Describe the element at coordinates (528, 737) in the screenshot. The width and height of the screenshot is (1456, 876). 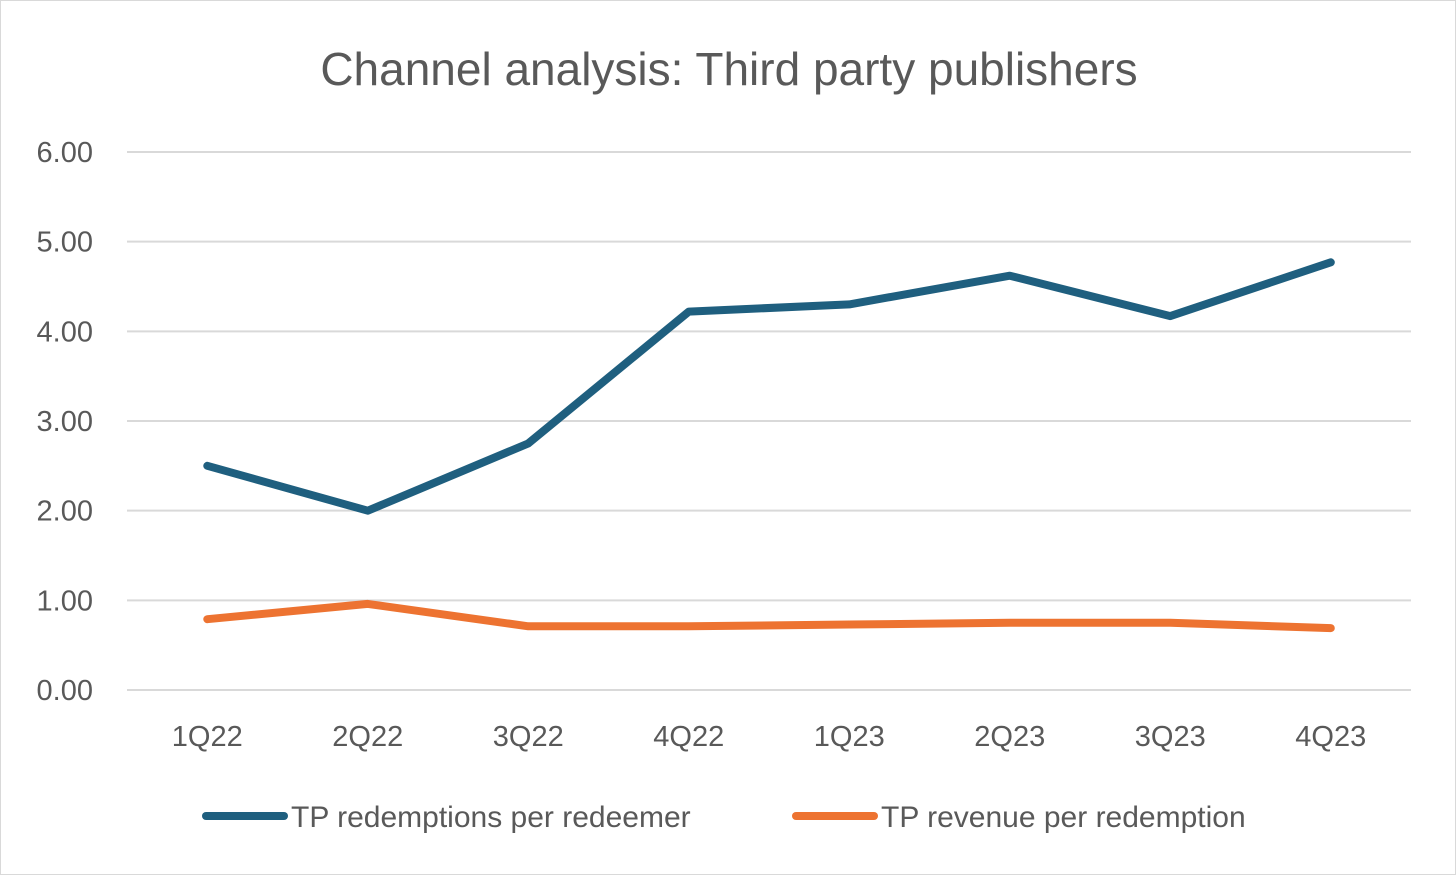
I see `x-tick-label: 3Q22` at that location.